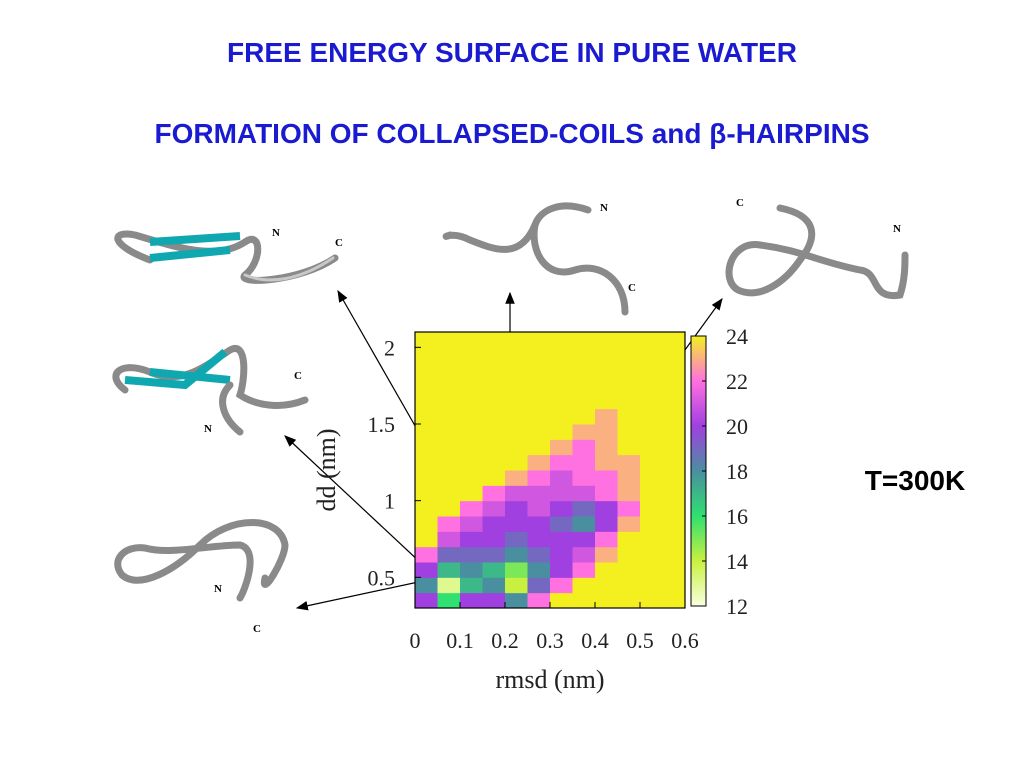 This screenshot has width=1024, height=768. I want to click on x-tick-label: 0, so click(415, 640).